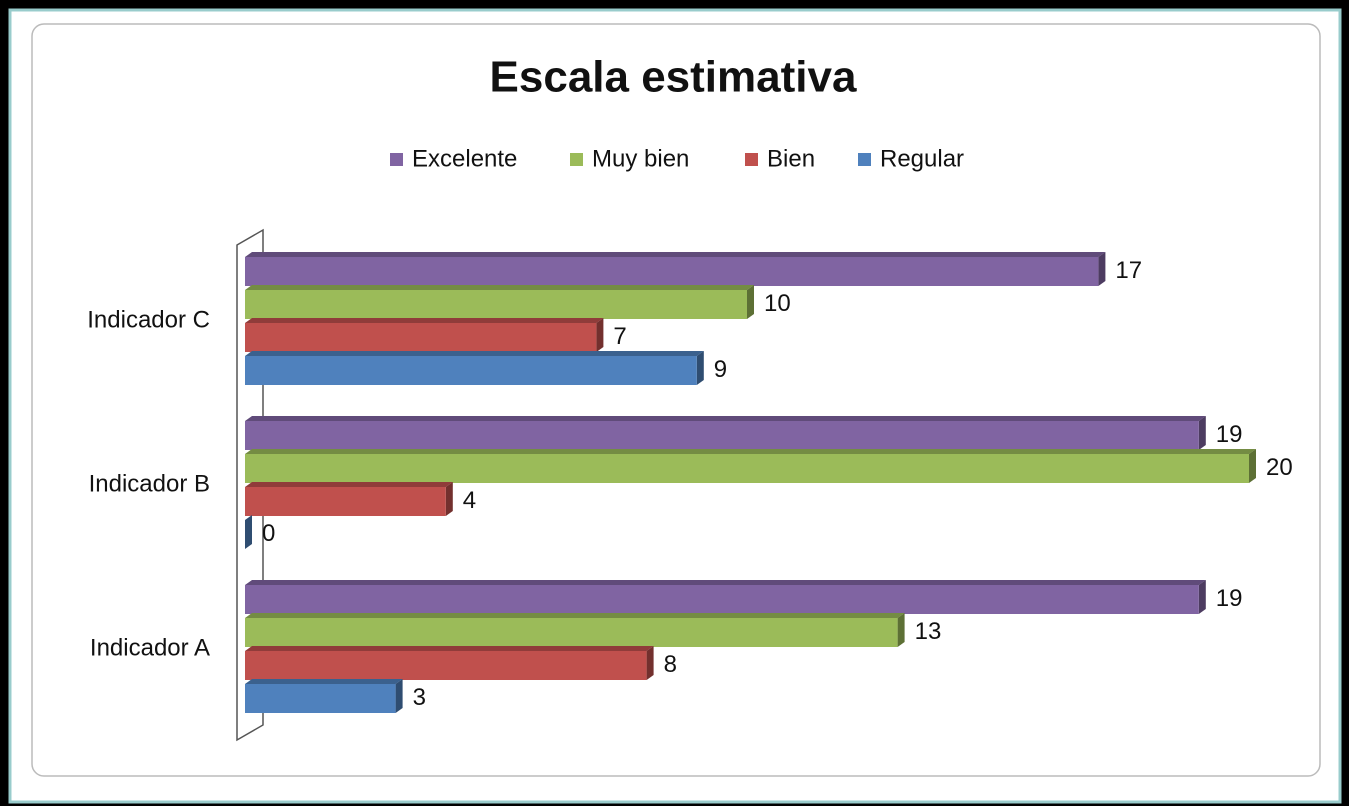 The image size is (1349, 806). Describe the element at coordinates (1128, 270) in the screenshot. I see `data-label: 17` at that location.